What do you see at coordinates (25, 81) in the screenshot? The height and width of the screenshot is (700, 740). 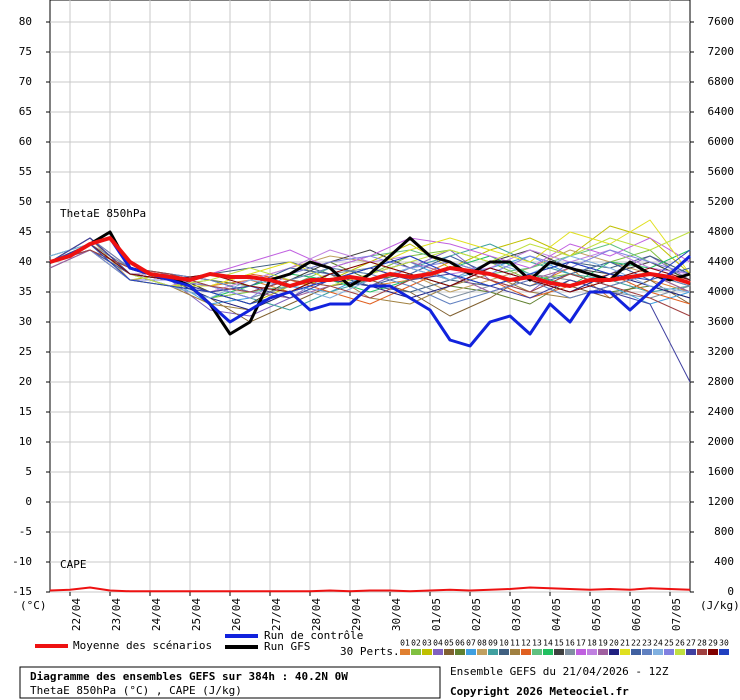 I see `y-tick-label: 70` at bounding box center [25, 81].